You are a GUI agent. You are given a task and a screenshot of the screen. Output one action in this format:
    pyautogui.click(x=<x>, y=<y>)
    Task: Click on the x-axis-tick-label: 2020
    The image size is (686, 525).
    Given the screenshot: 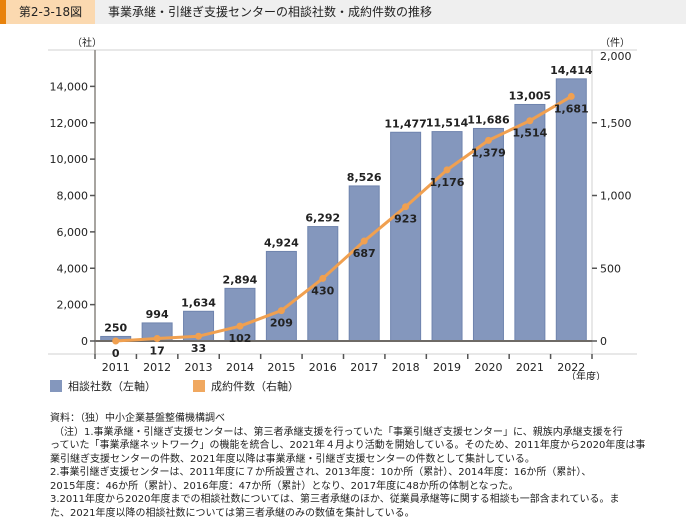 What is the action you would take?
    pyautogui.click(x=488, y=367)
    